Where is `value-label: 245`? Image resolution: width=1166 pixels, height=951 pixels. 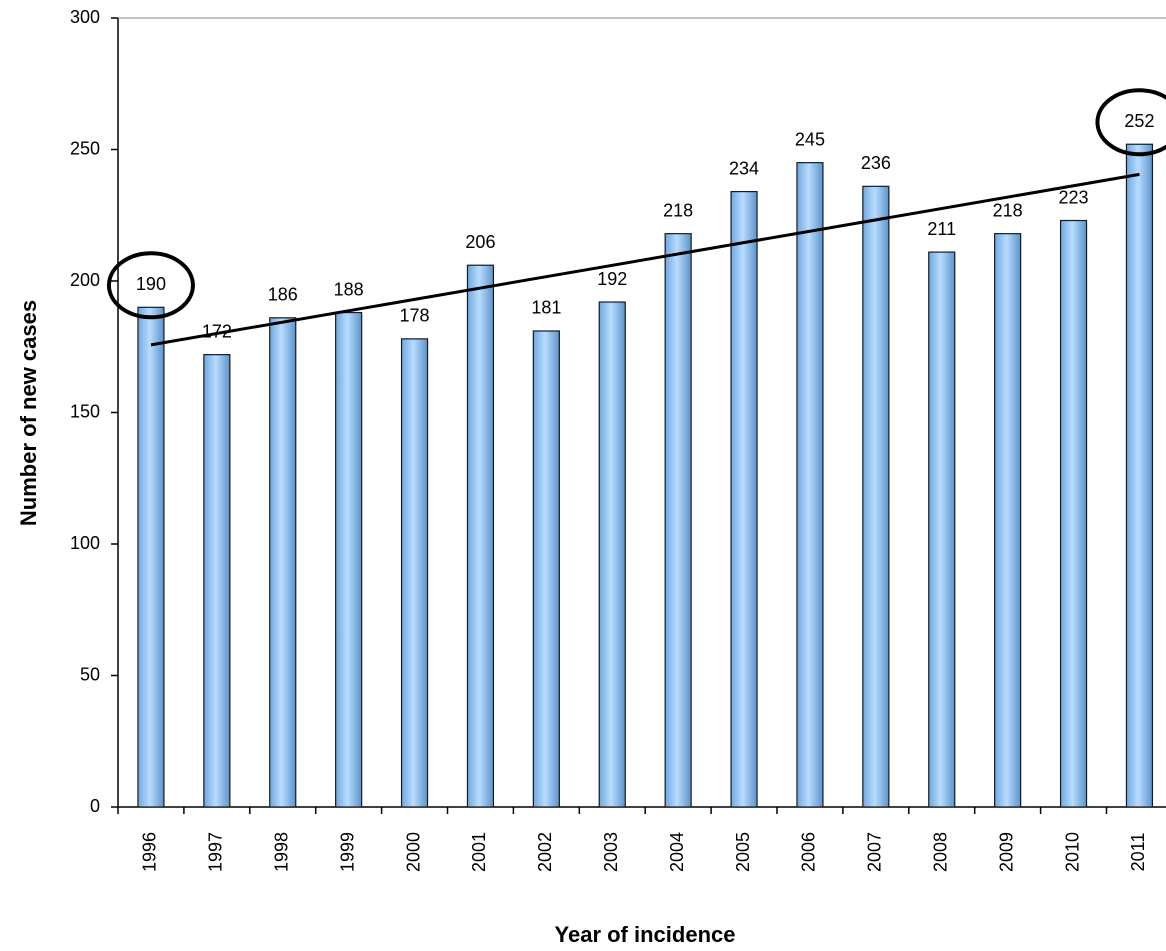 value-label: 245 is located at coordinates (810, 139).